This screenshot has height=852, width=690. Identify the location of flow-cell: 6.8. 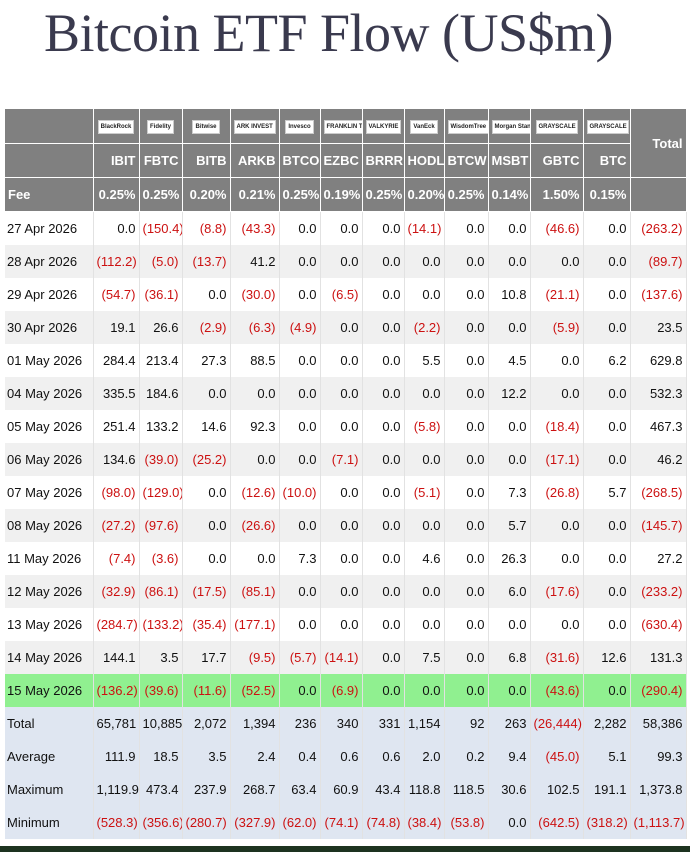
(509, 657).